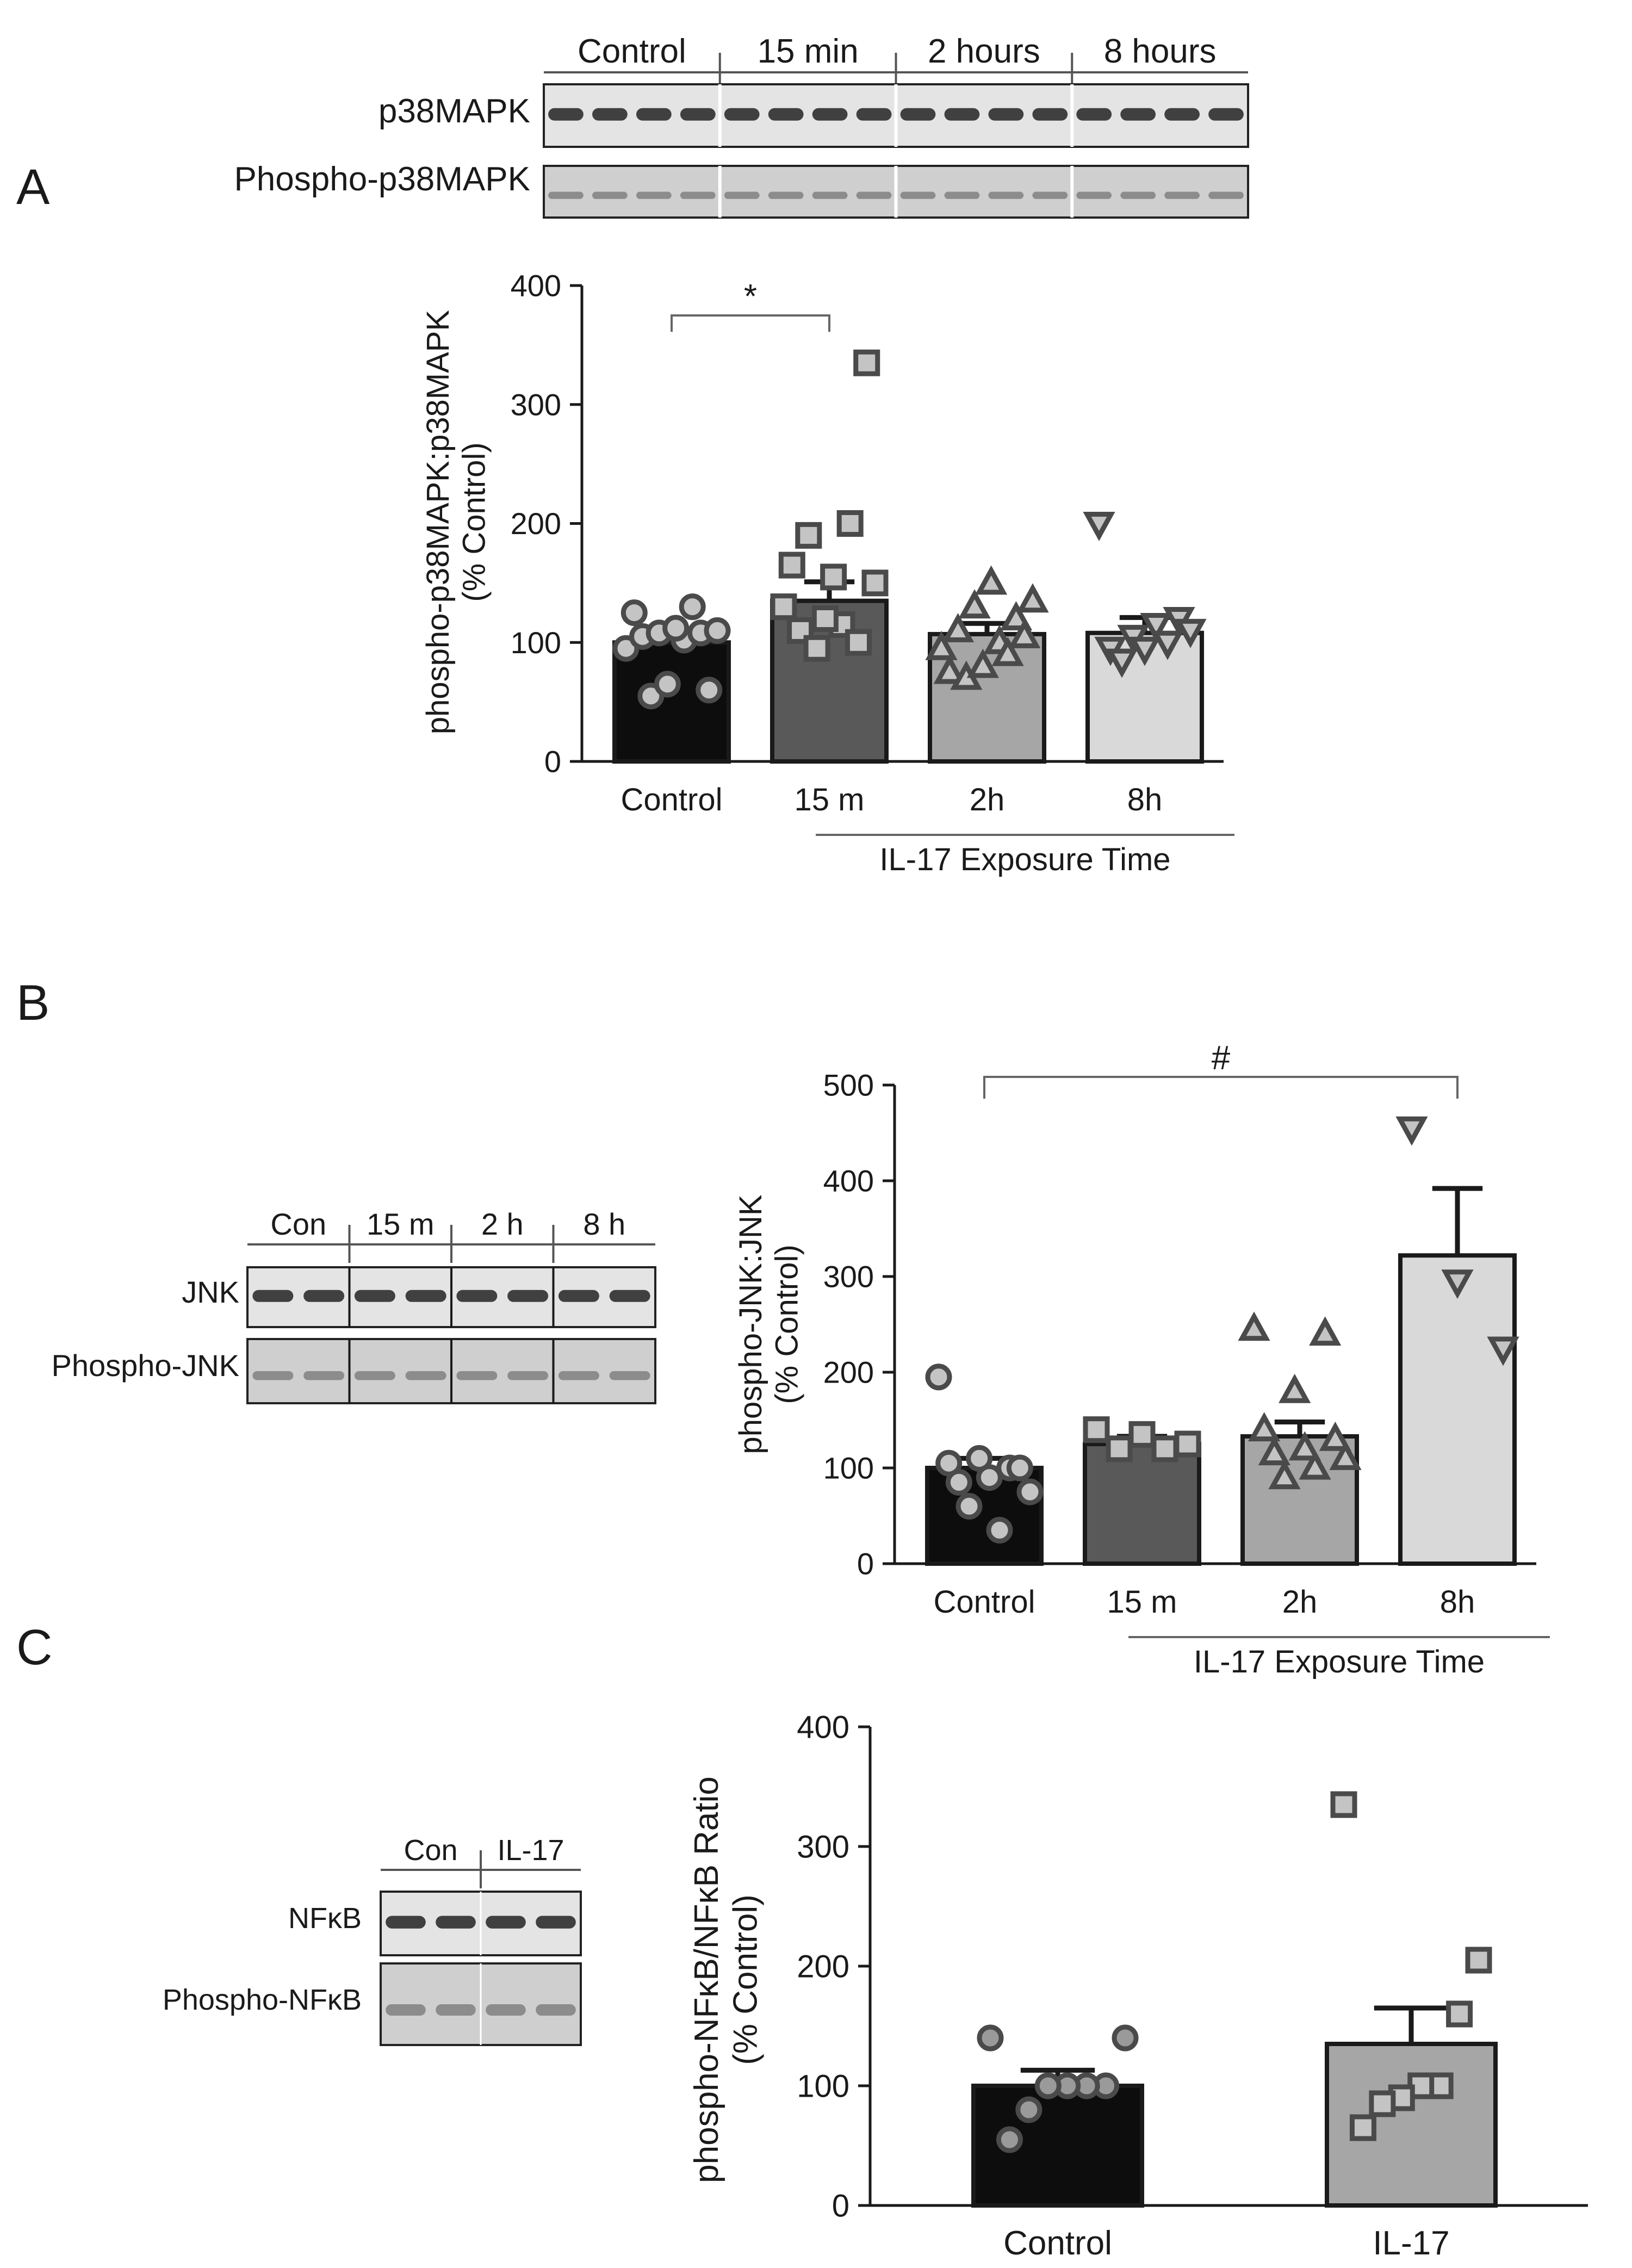 Image resolution: width=1632 pixels, height=2268 pixels. I want to click on blot-row-label: p38MAPK, so click(454, 111).